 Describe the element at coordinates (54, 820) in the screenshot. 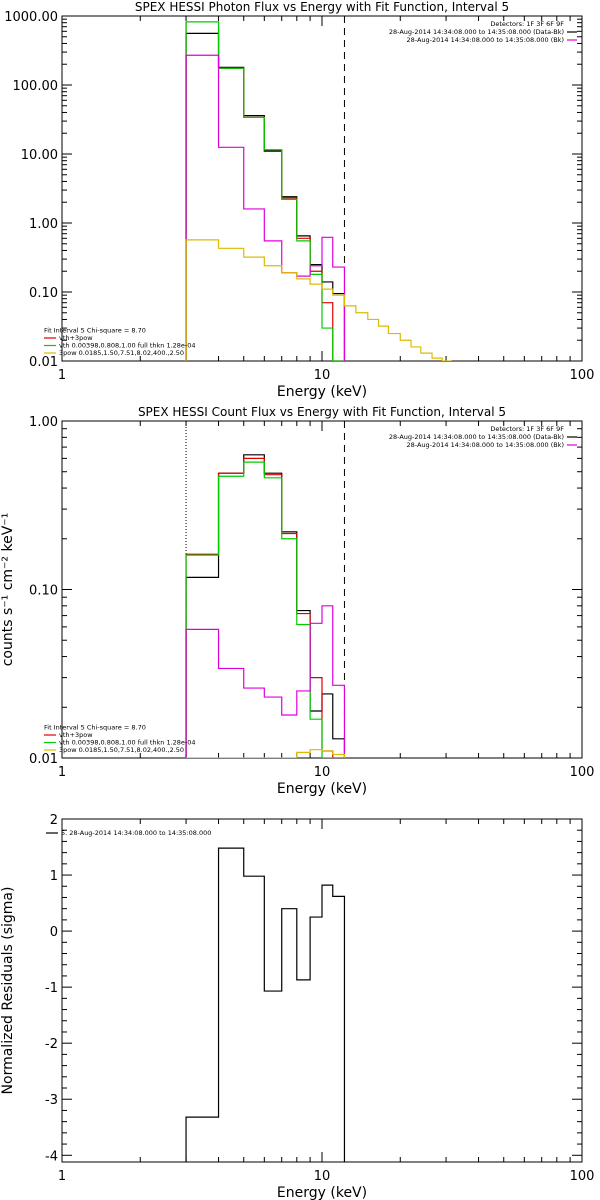

I see `y-tick-label: 2` at that location.